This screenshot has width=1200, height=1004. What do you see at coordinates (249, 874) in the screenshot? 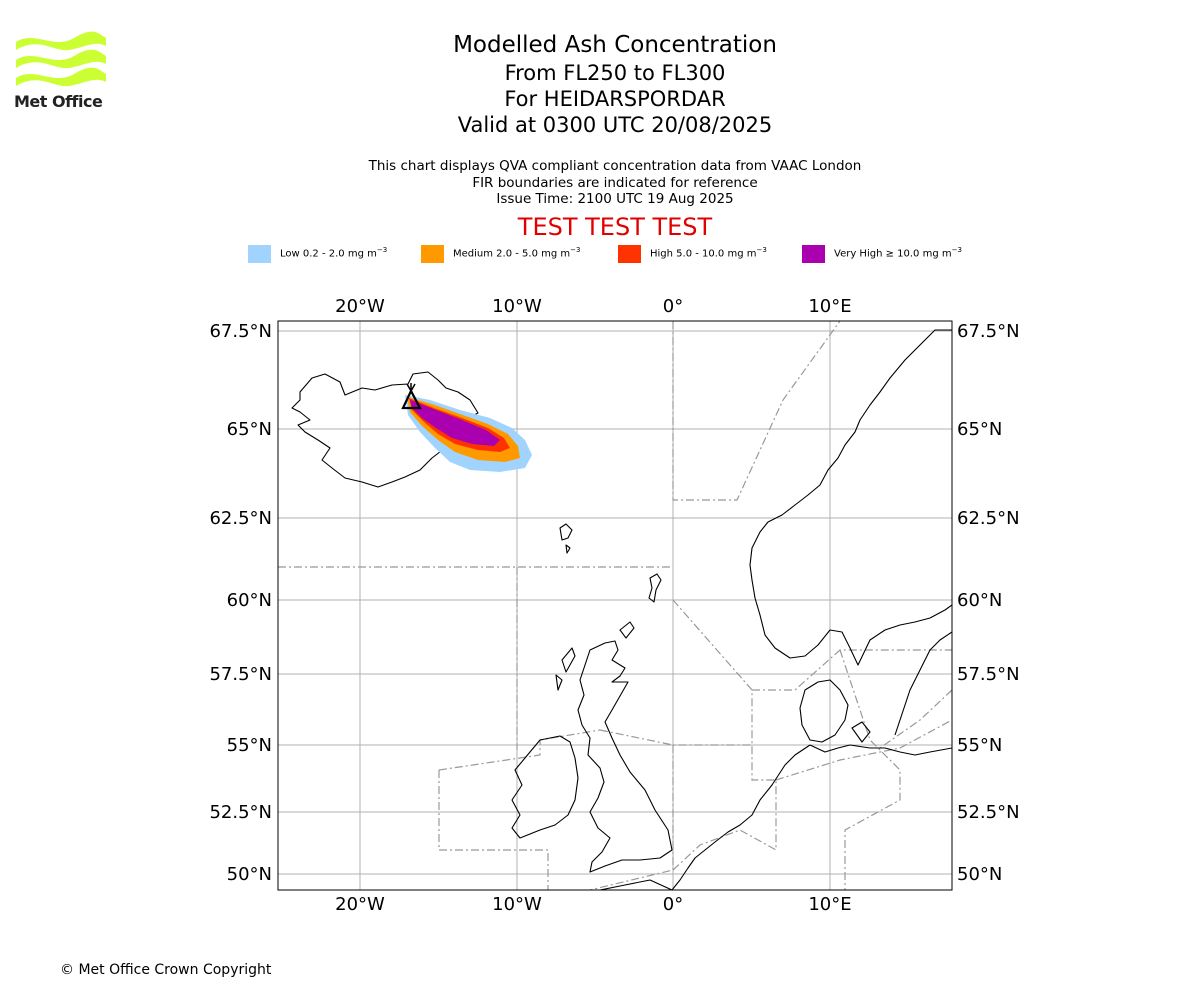
I see `lat-label-left-50: 50°N` at bounding box center [249, 874].